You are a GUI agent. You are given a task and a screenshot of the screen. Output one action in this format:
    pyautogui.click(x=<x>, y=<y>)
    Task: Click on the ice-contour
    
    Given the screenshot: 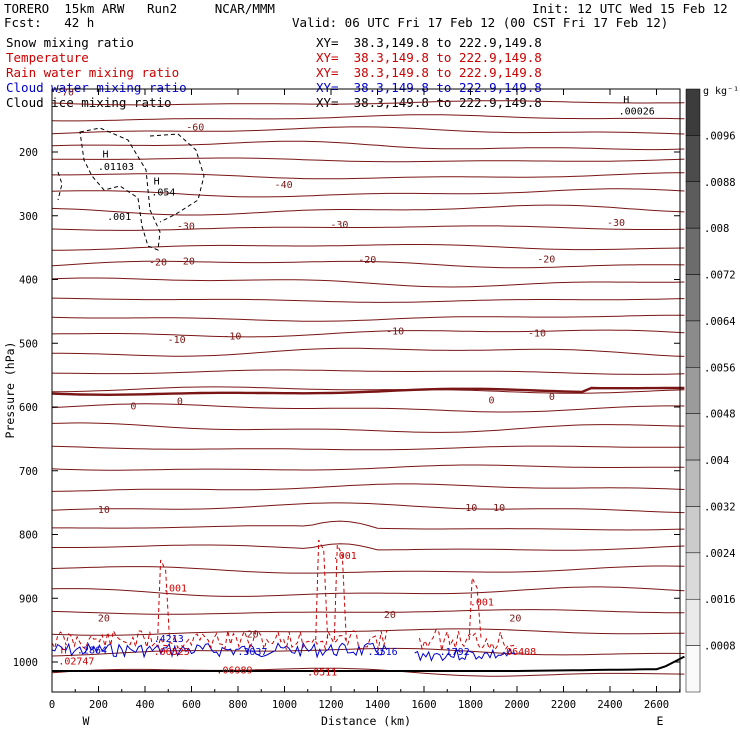 What is the action you would take?
    pyautogui.click(x=60, y=186)
    